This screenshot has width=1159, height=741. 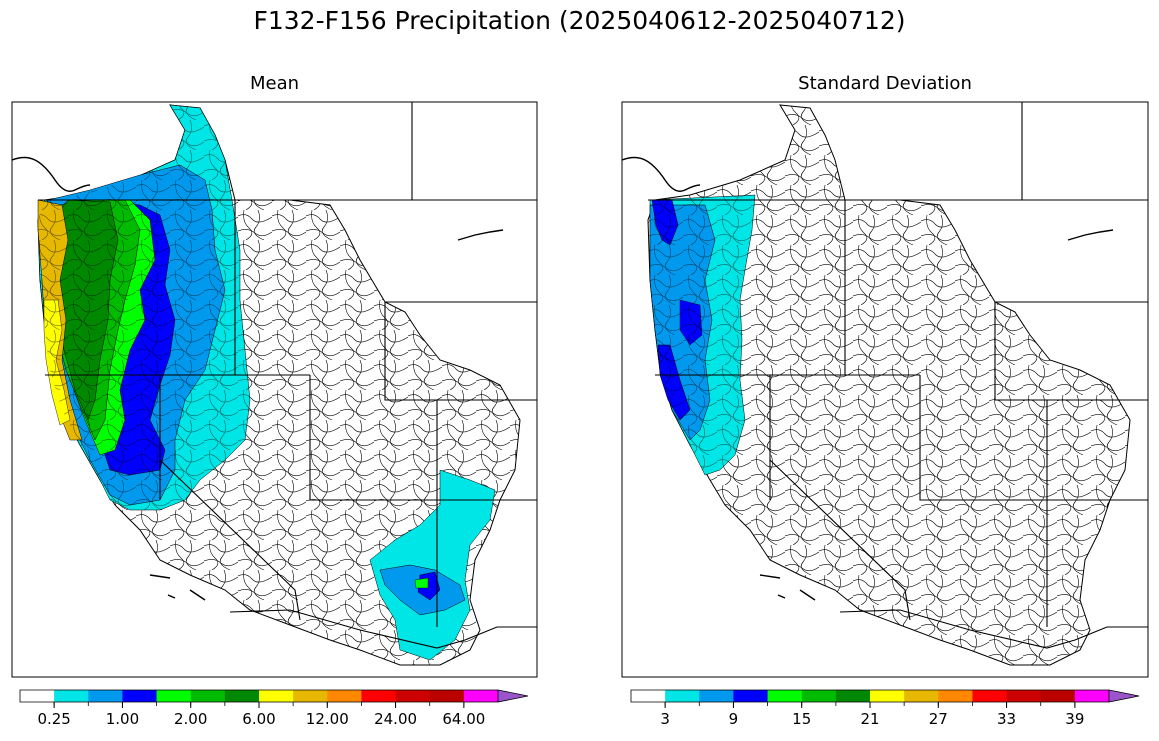 I want to click on mean-colorbar-tick-label: 24.00, so click(x=395, y=719).